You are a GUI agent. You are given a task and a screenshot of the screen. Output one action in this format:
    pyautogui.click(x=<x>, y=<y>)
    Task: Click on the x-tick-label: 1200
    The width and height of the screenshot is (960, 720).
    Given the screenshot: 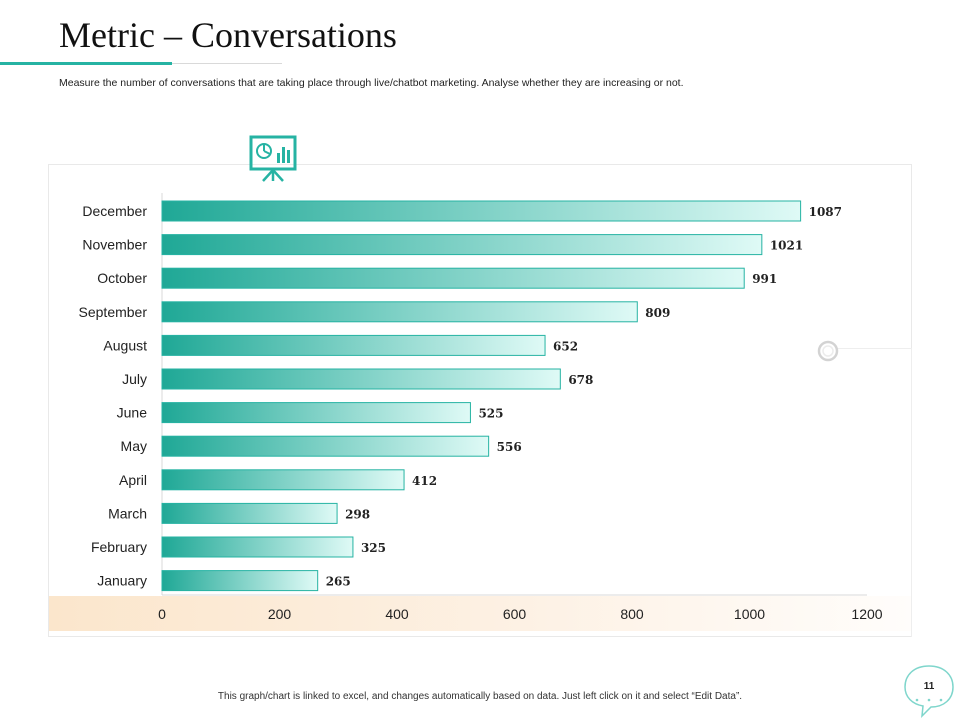 What is the action you would take?
    pyautogui.click(x=866, y=614)
    